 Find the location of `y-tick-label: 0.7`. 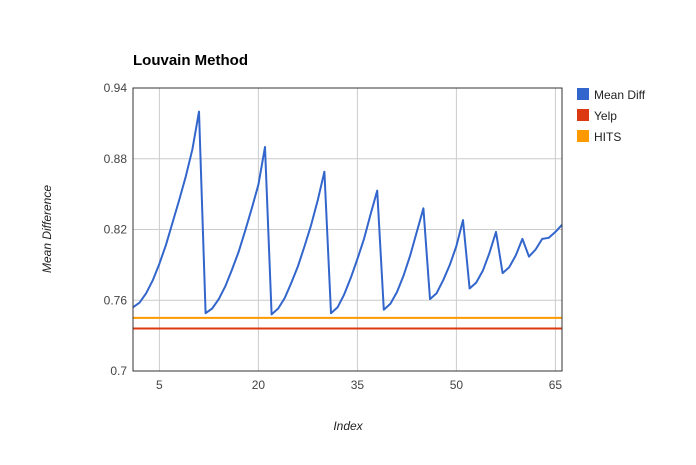

y-tick-label: 0.7 is located at coordinates (118, 371).